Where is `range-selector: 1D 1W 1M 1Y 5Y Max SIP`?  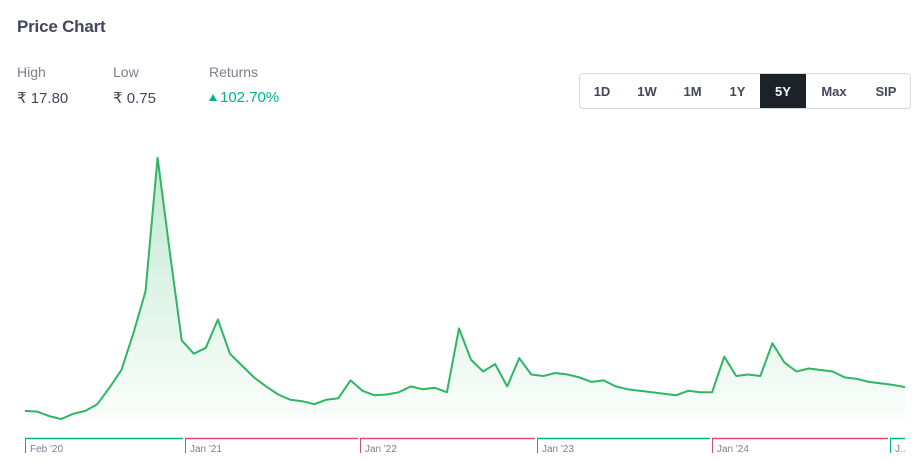 range-selector: 1D 1W 1M 1Y 5Y Max SIP is located at coordinates (745, 91).